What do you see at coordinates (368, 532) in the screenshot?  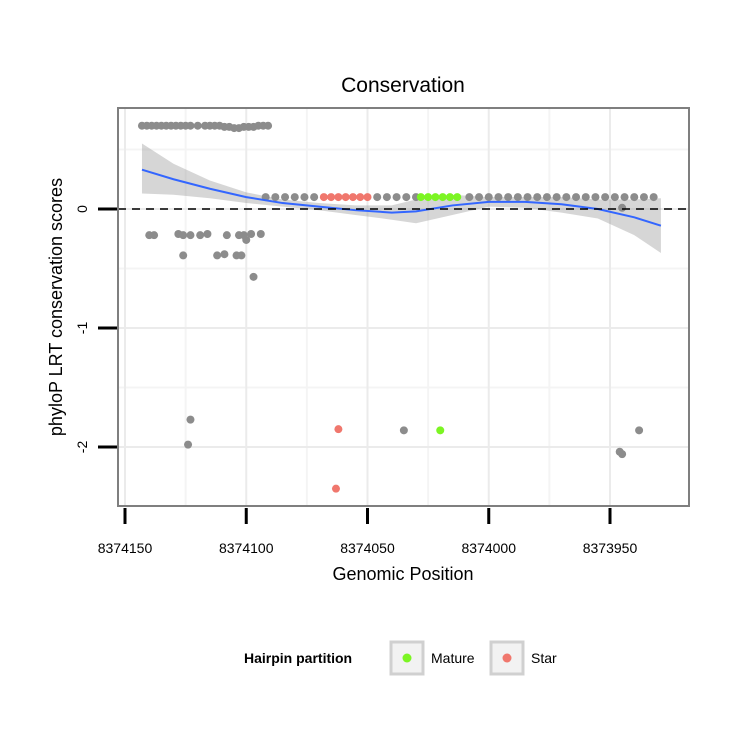 I see `x-axis: 8374150 8374100 8374050 8374000 8373950` at bounding box center [368, 532].